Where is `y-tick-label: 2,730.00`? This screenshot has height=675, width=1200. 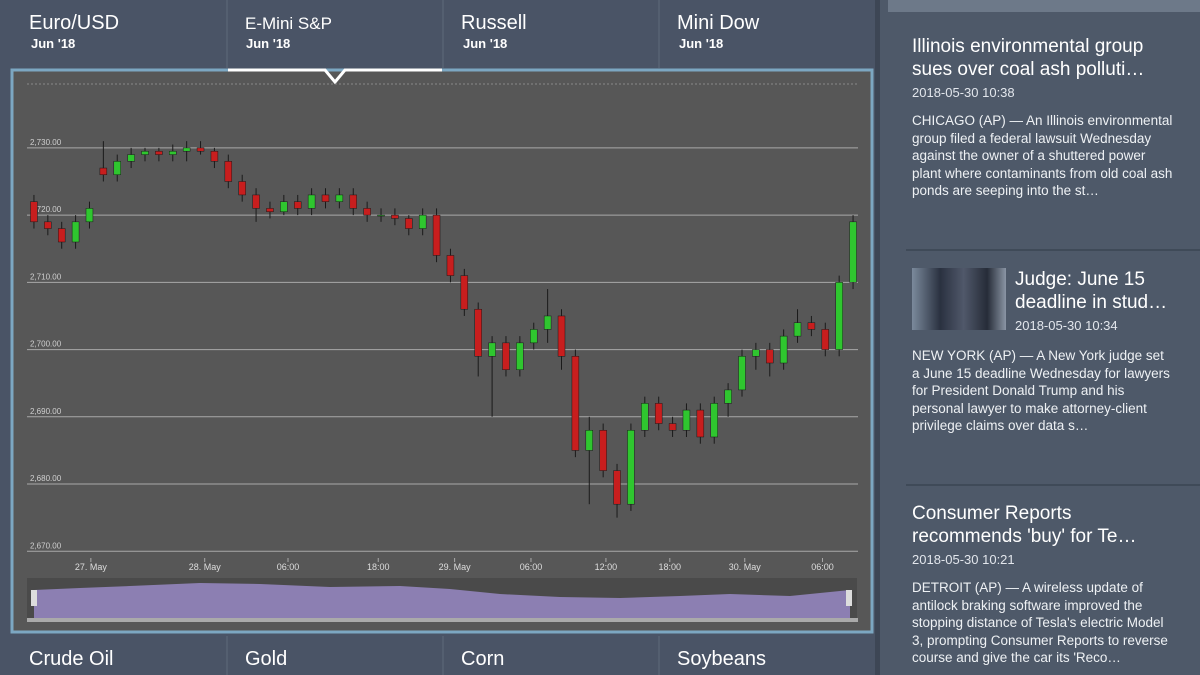 y-tick-label: 2,730.00 is located at coordinates (46, 142).